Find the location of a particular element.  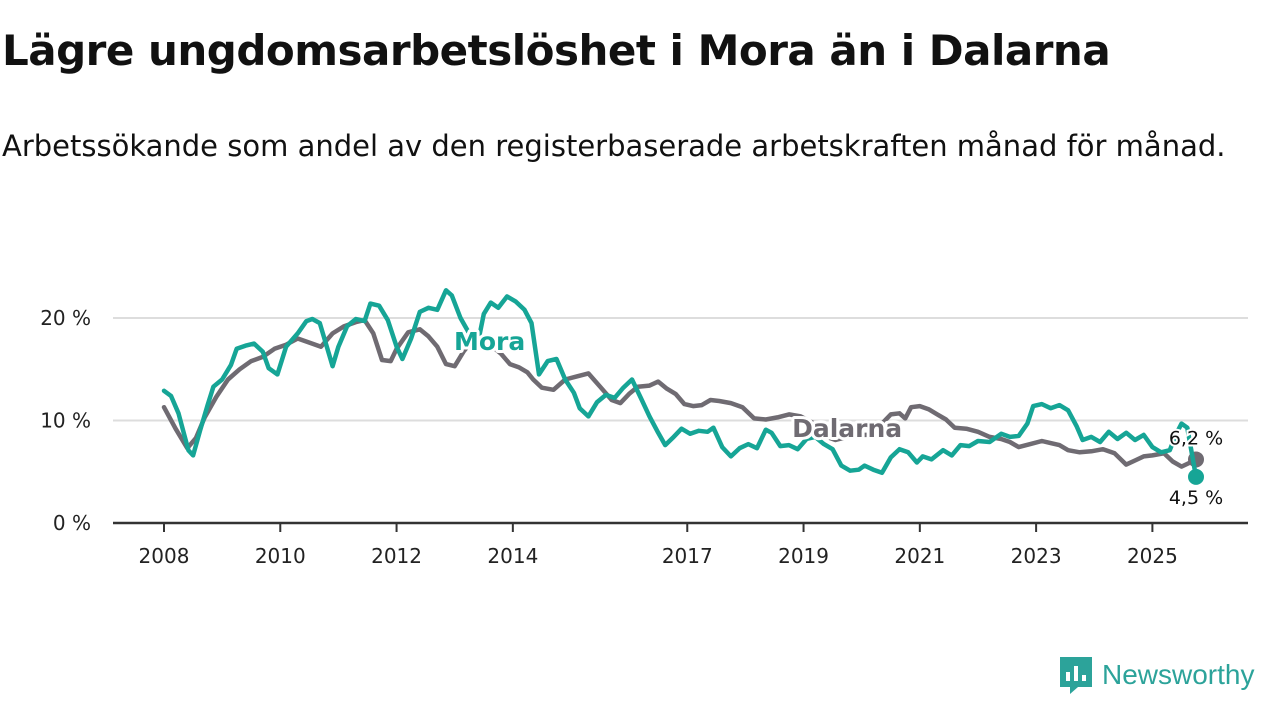

gridlines is located at coordinates (680, 369).